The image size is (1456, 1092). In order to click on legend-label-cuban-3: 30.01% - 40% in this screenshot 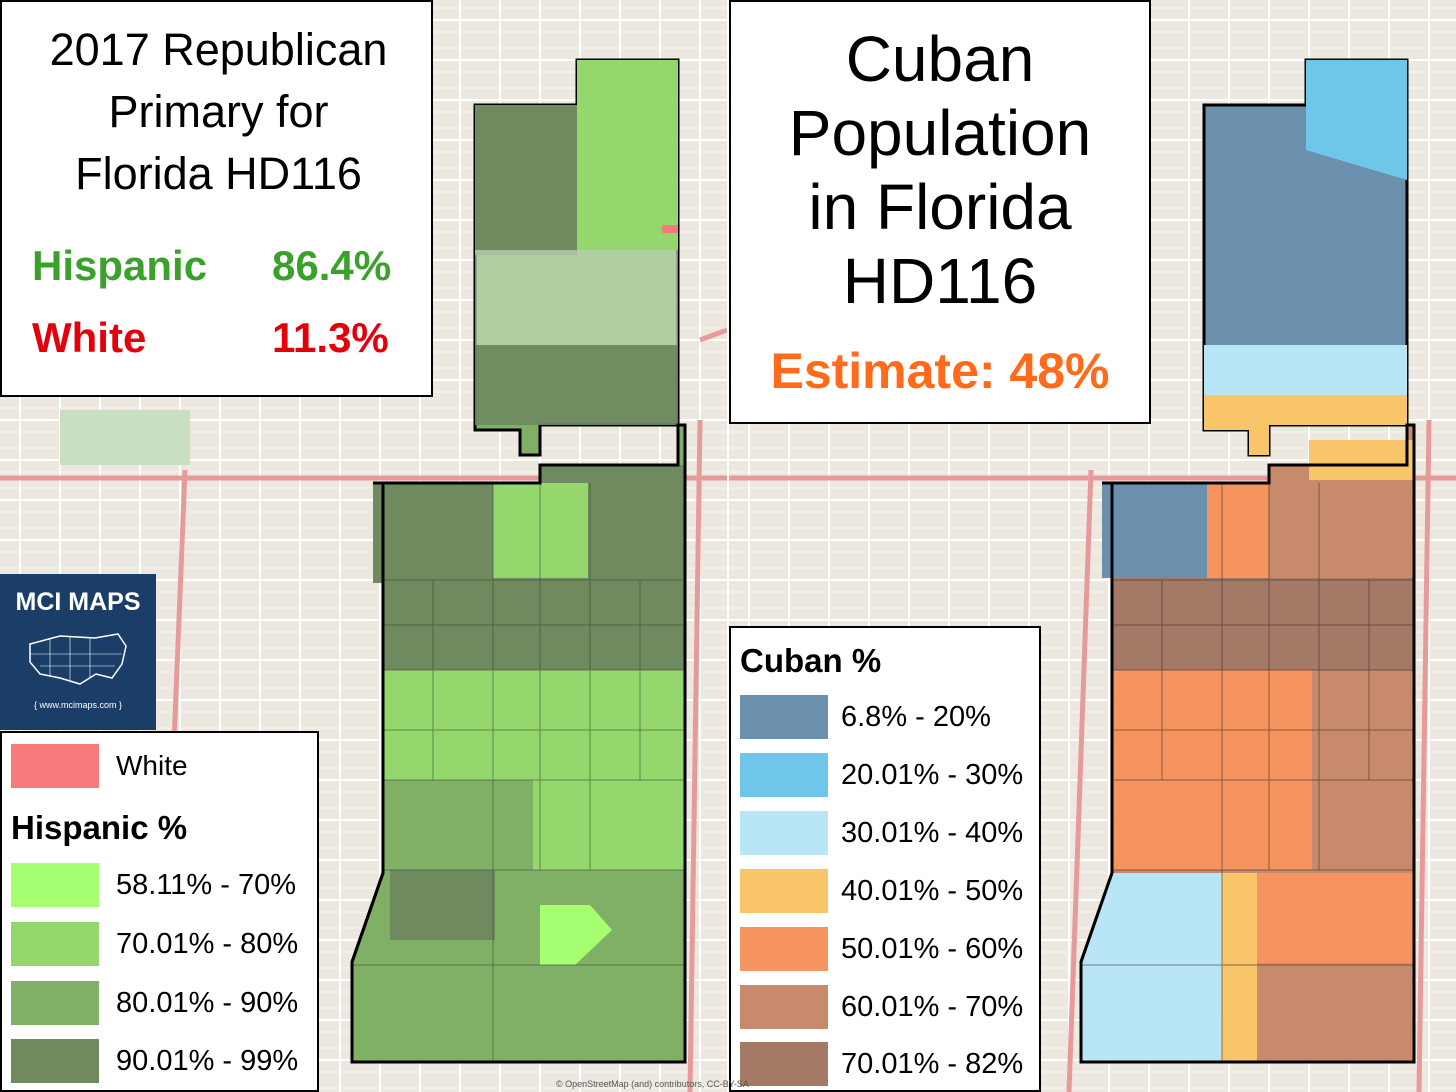, I will do `click(932, 833)`.